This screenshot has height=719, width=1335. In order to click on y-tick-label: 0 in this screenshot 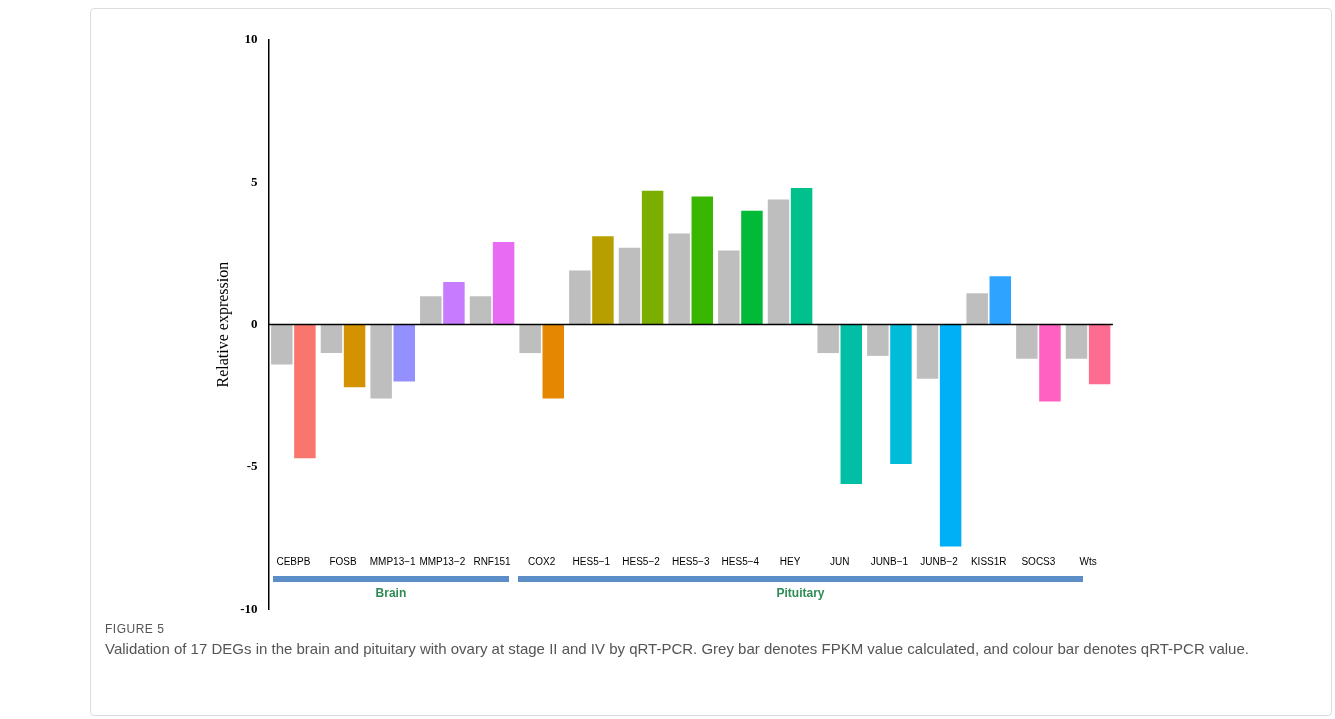, I will do `click(254, 323)`.